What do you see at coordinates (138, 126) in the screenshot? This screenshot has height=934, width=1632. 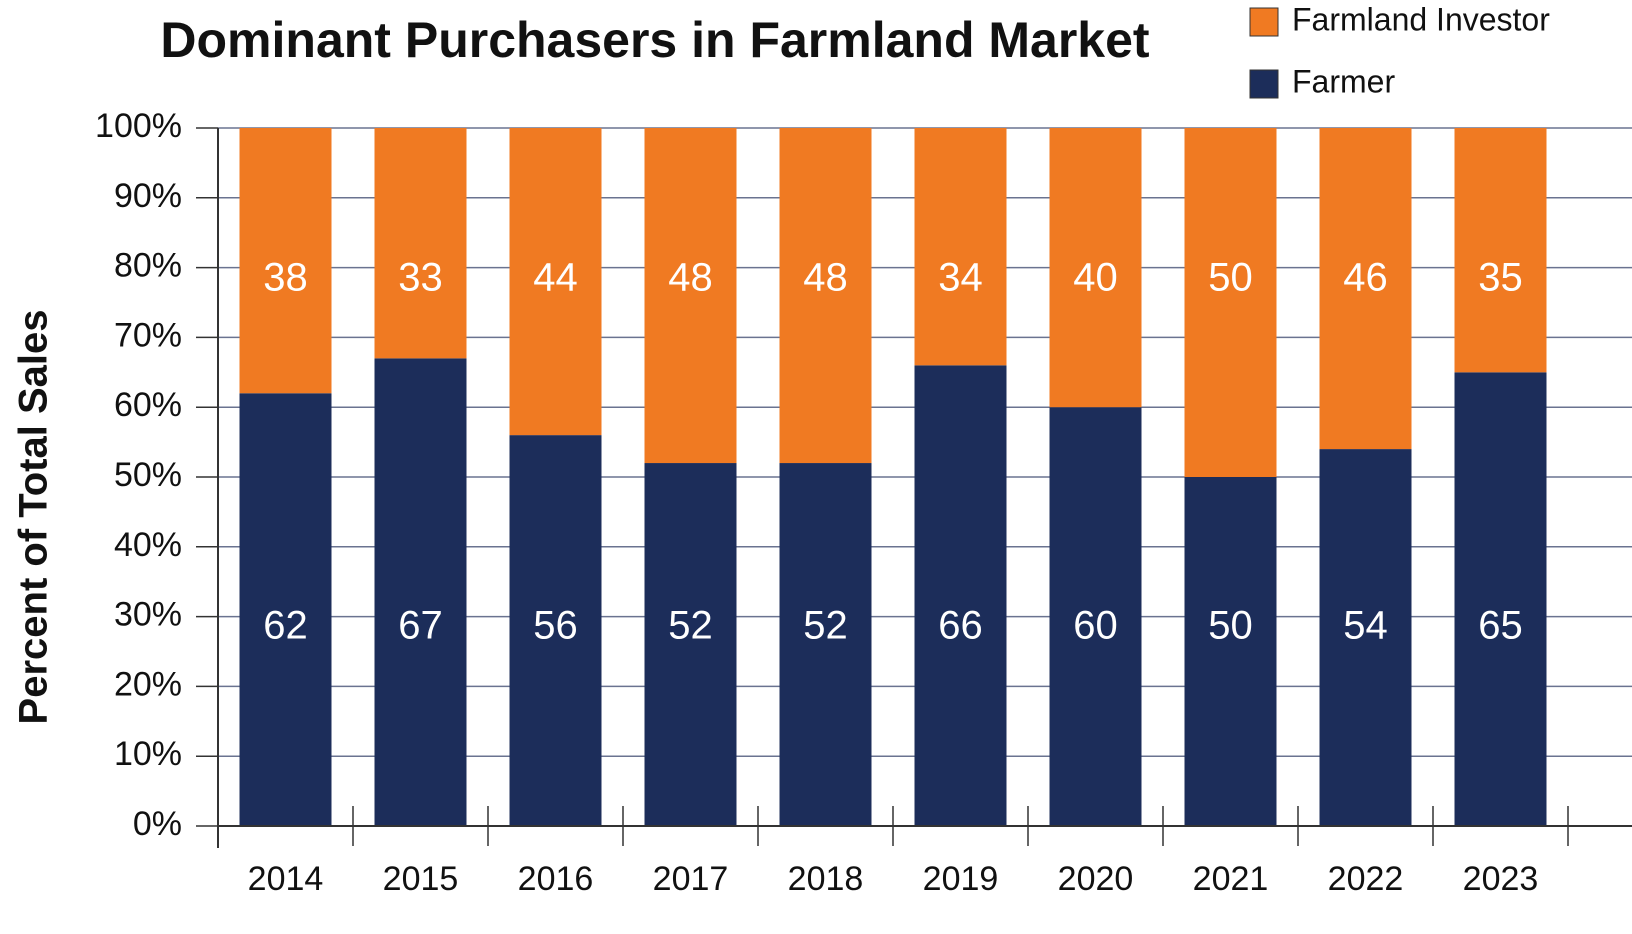 I see `y-tick-label: 100%` at bounding box center [138, 126].